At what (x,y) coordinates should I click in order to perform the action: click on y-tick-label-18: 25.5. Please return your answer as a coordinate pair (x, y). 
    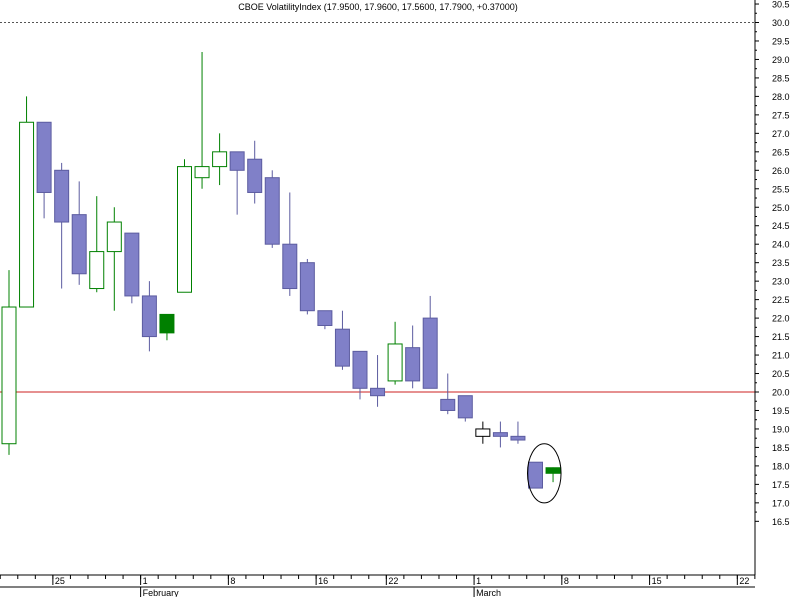
    Looking at the image, I should click on (781, 189).